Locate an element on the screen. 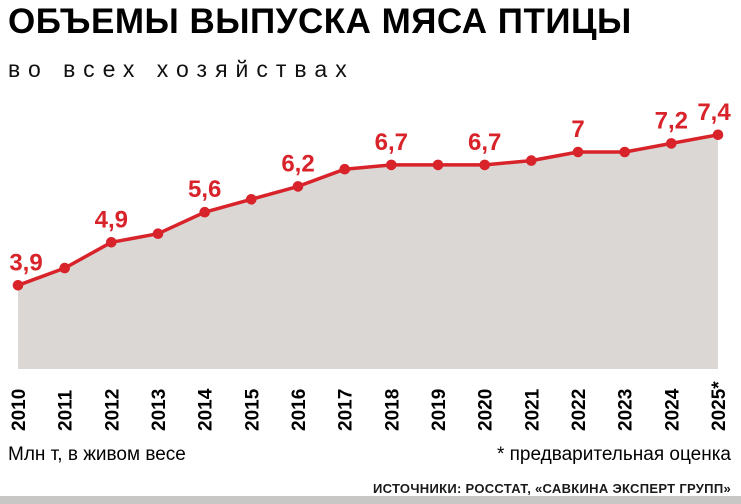  year-label: 2022 is located at coordinates (579, 410).